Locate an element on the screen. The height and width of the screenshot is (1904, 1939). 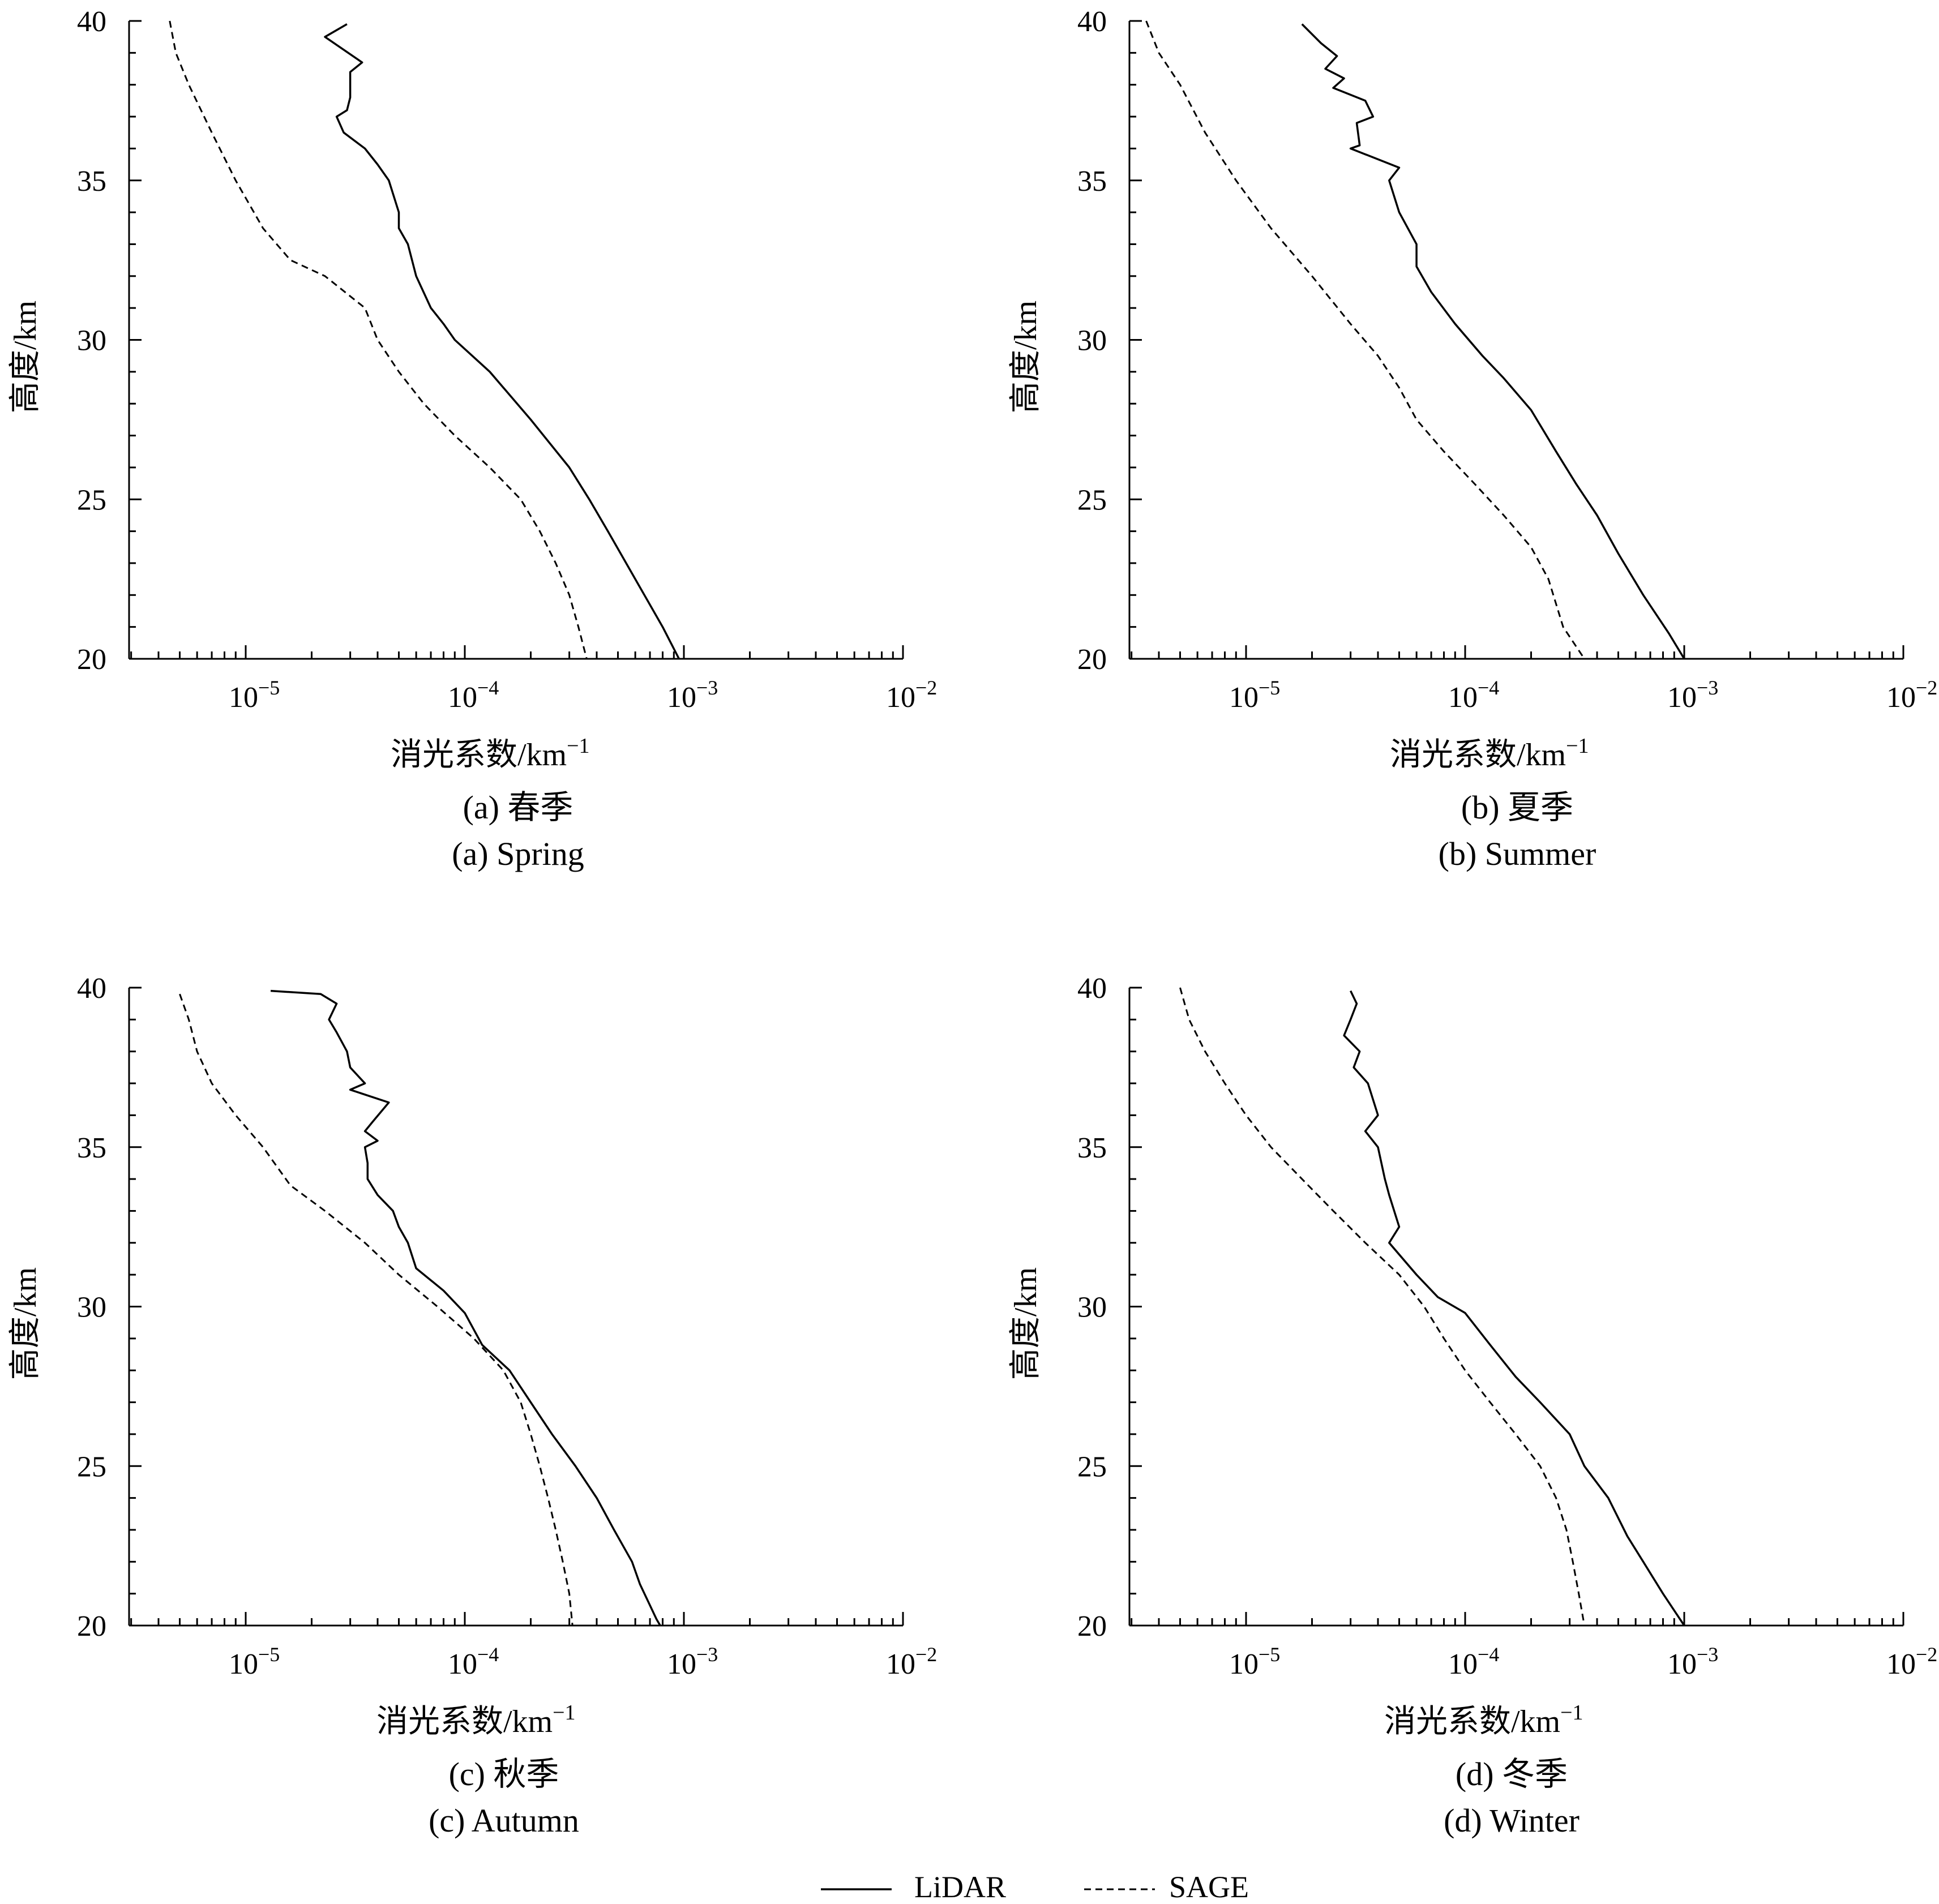
legend-sage-label: SAGE is located at coordinates (1209, 1887).